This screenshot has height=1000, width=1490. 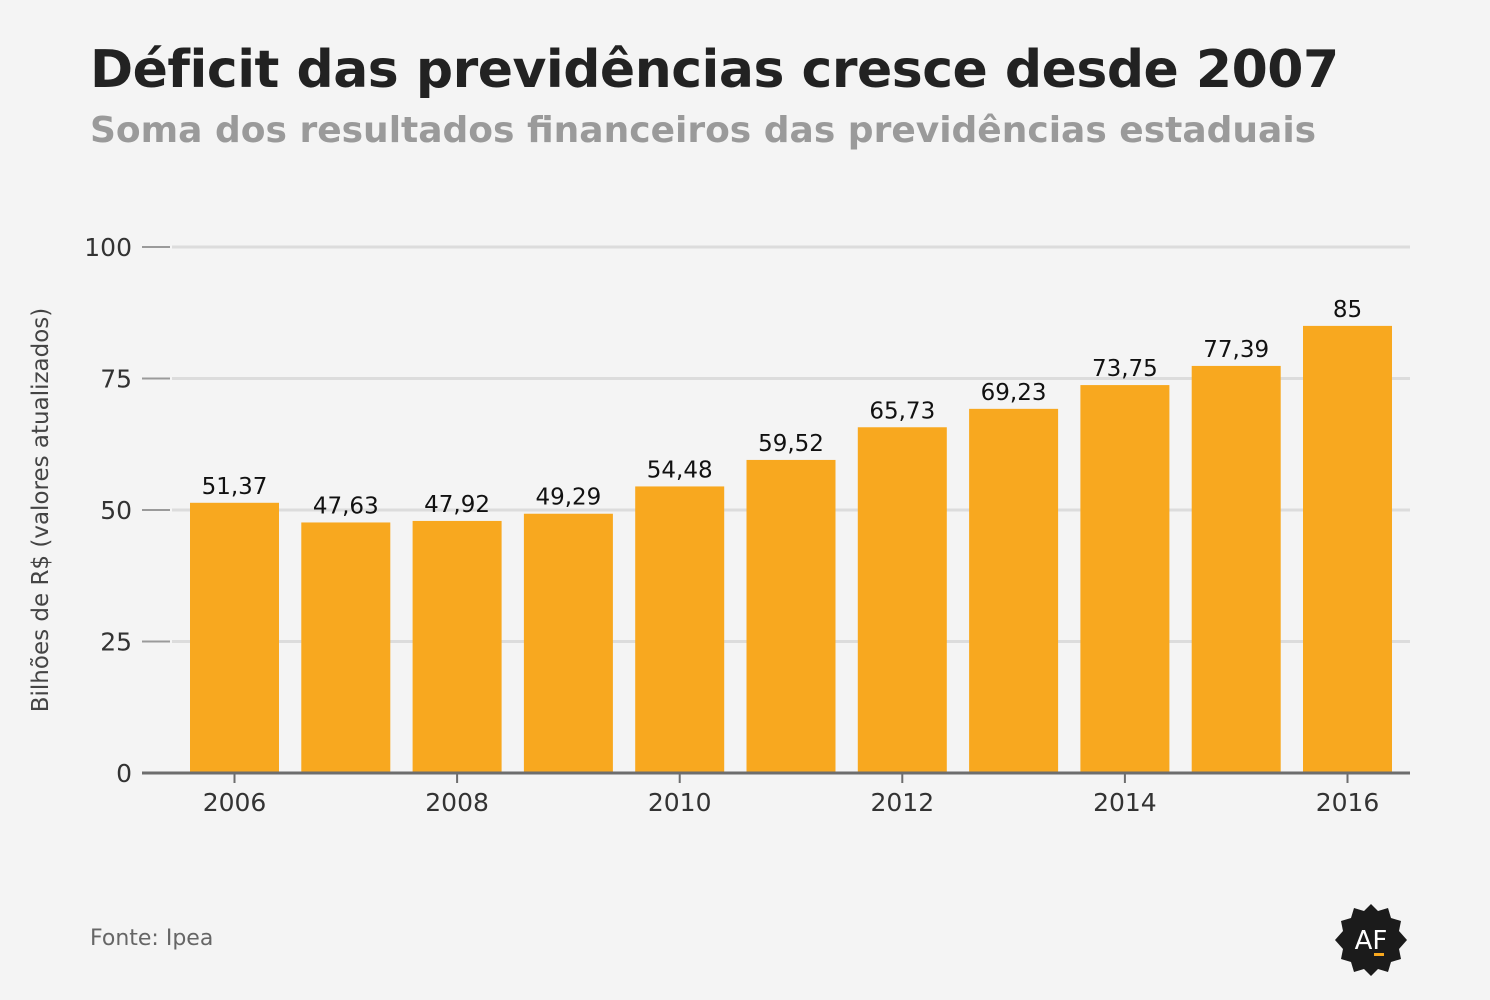 I want to click on x-tick-label: 2016, so click(x=1348, y=802).